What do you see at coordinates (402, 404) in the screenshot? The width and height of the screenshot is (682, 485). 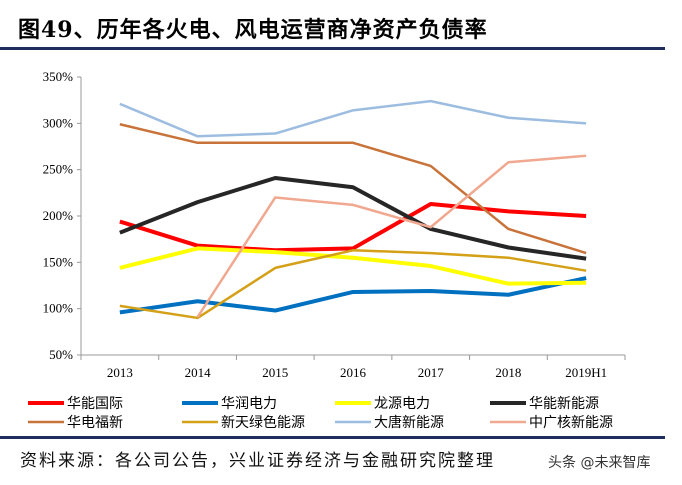 I see `legend-label: 龙源电力` at bounding box center [402, 404].